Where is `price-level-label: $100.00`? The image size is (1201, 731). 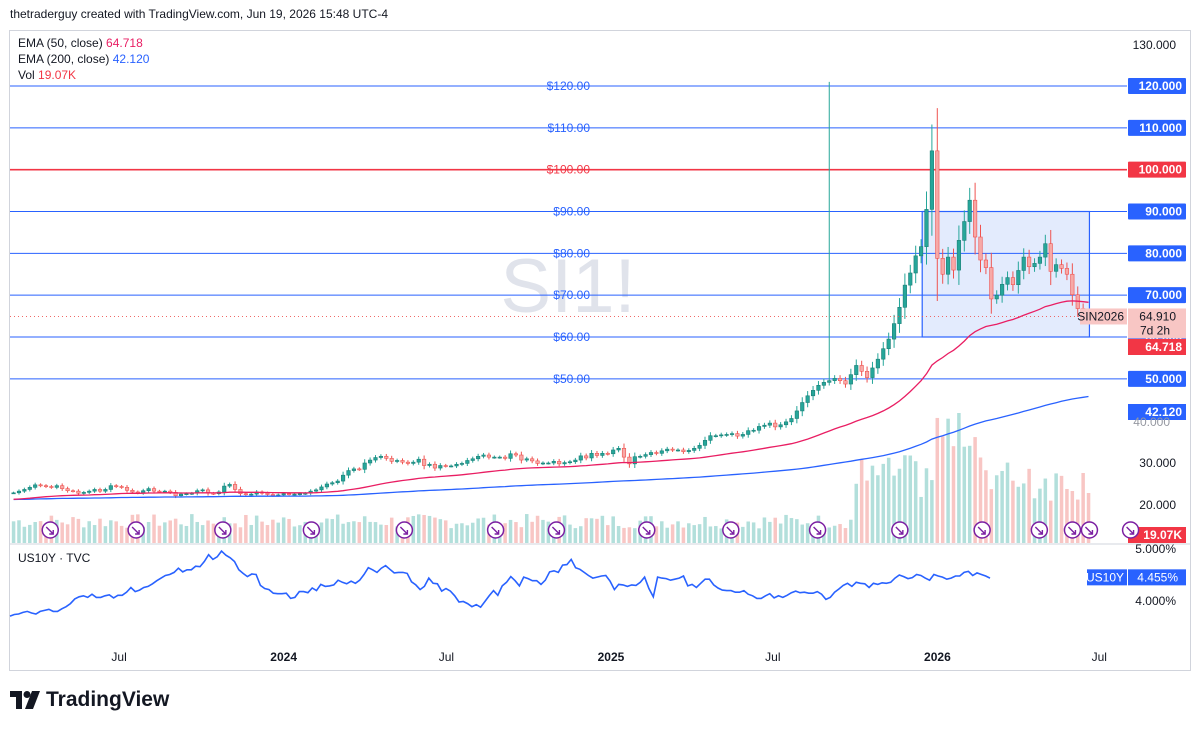
price-level-label: $100.00 is located at coordinates (569, 170).